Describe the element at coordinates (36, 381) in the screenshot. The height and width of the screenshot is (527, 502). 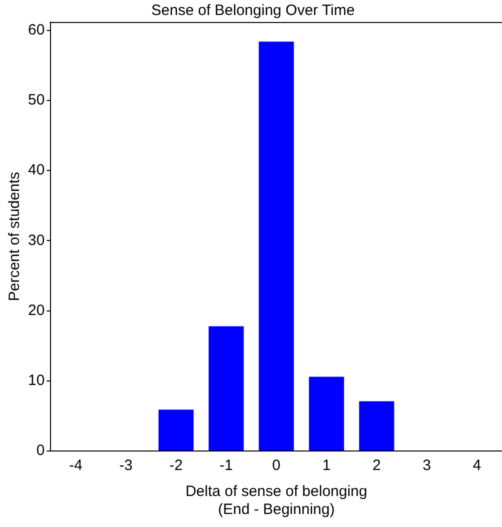
I see `y-tick-label: 10` at that location.